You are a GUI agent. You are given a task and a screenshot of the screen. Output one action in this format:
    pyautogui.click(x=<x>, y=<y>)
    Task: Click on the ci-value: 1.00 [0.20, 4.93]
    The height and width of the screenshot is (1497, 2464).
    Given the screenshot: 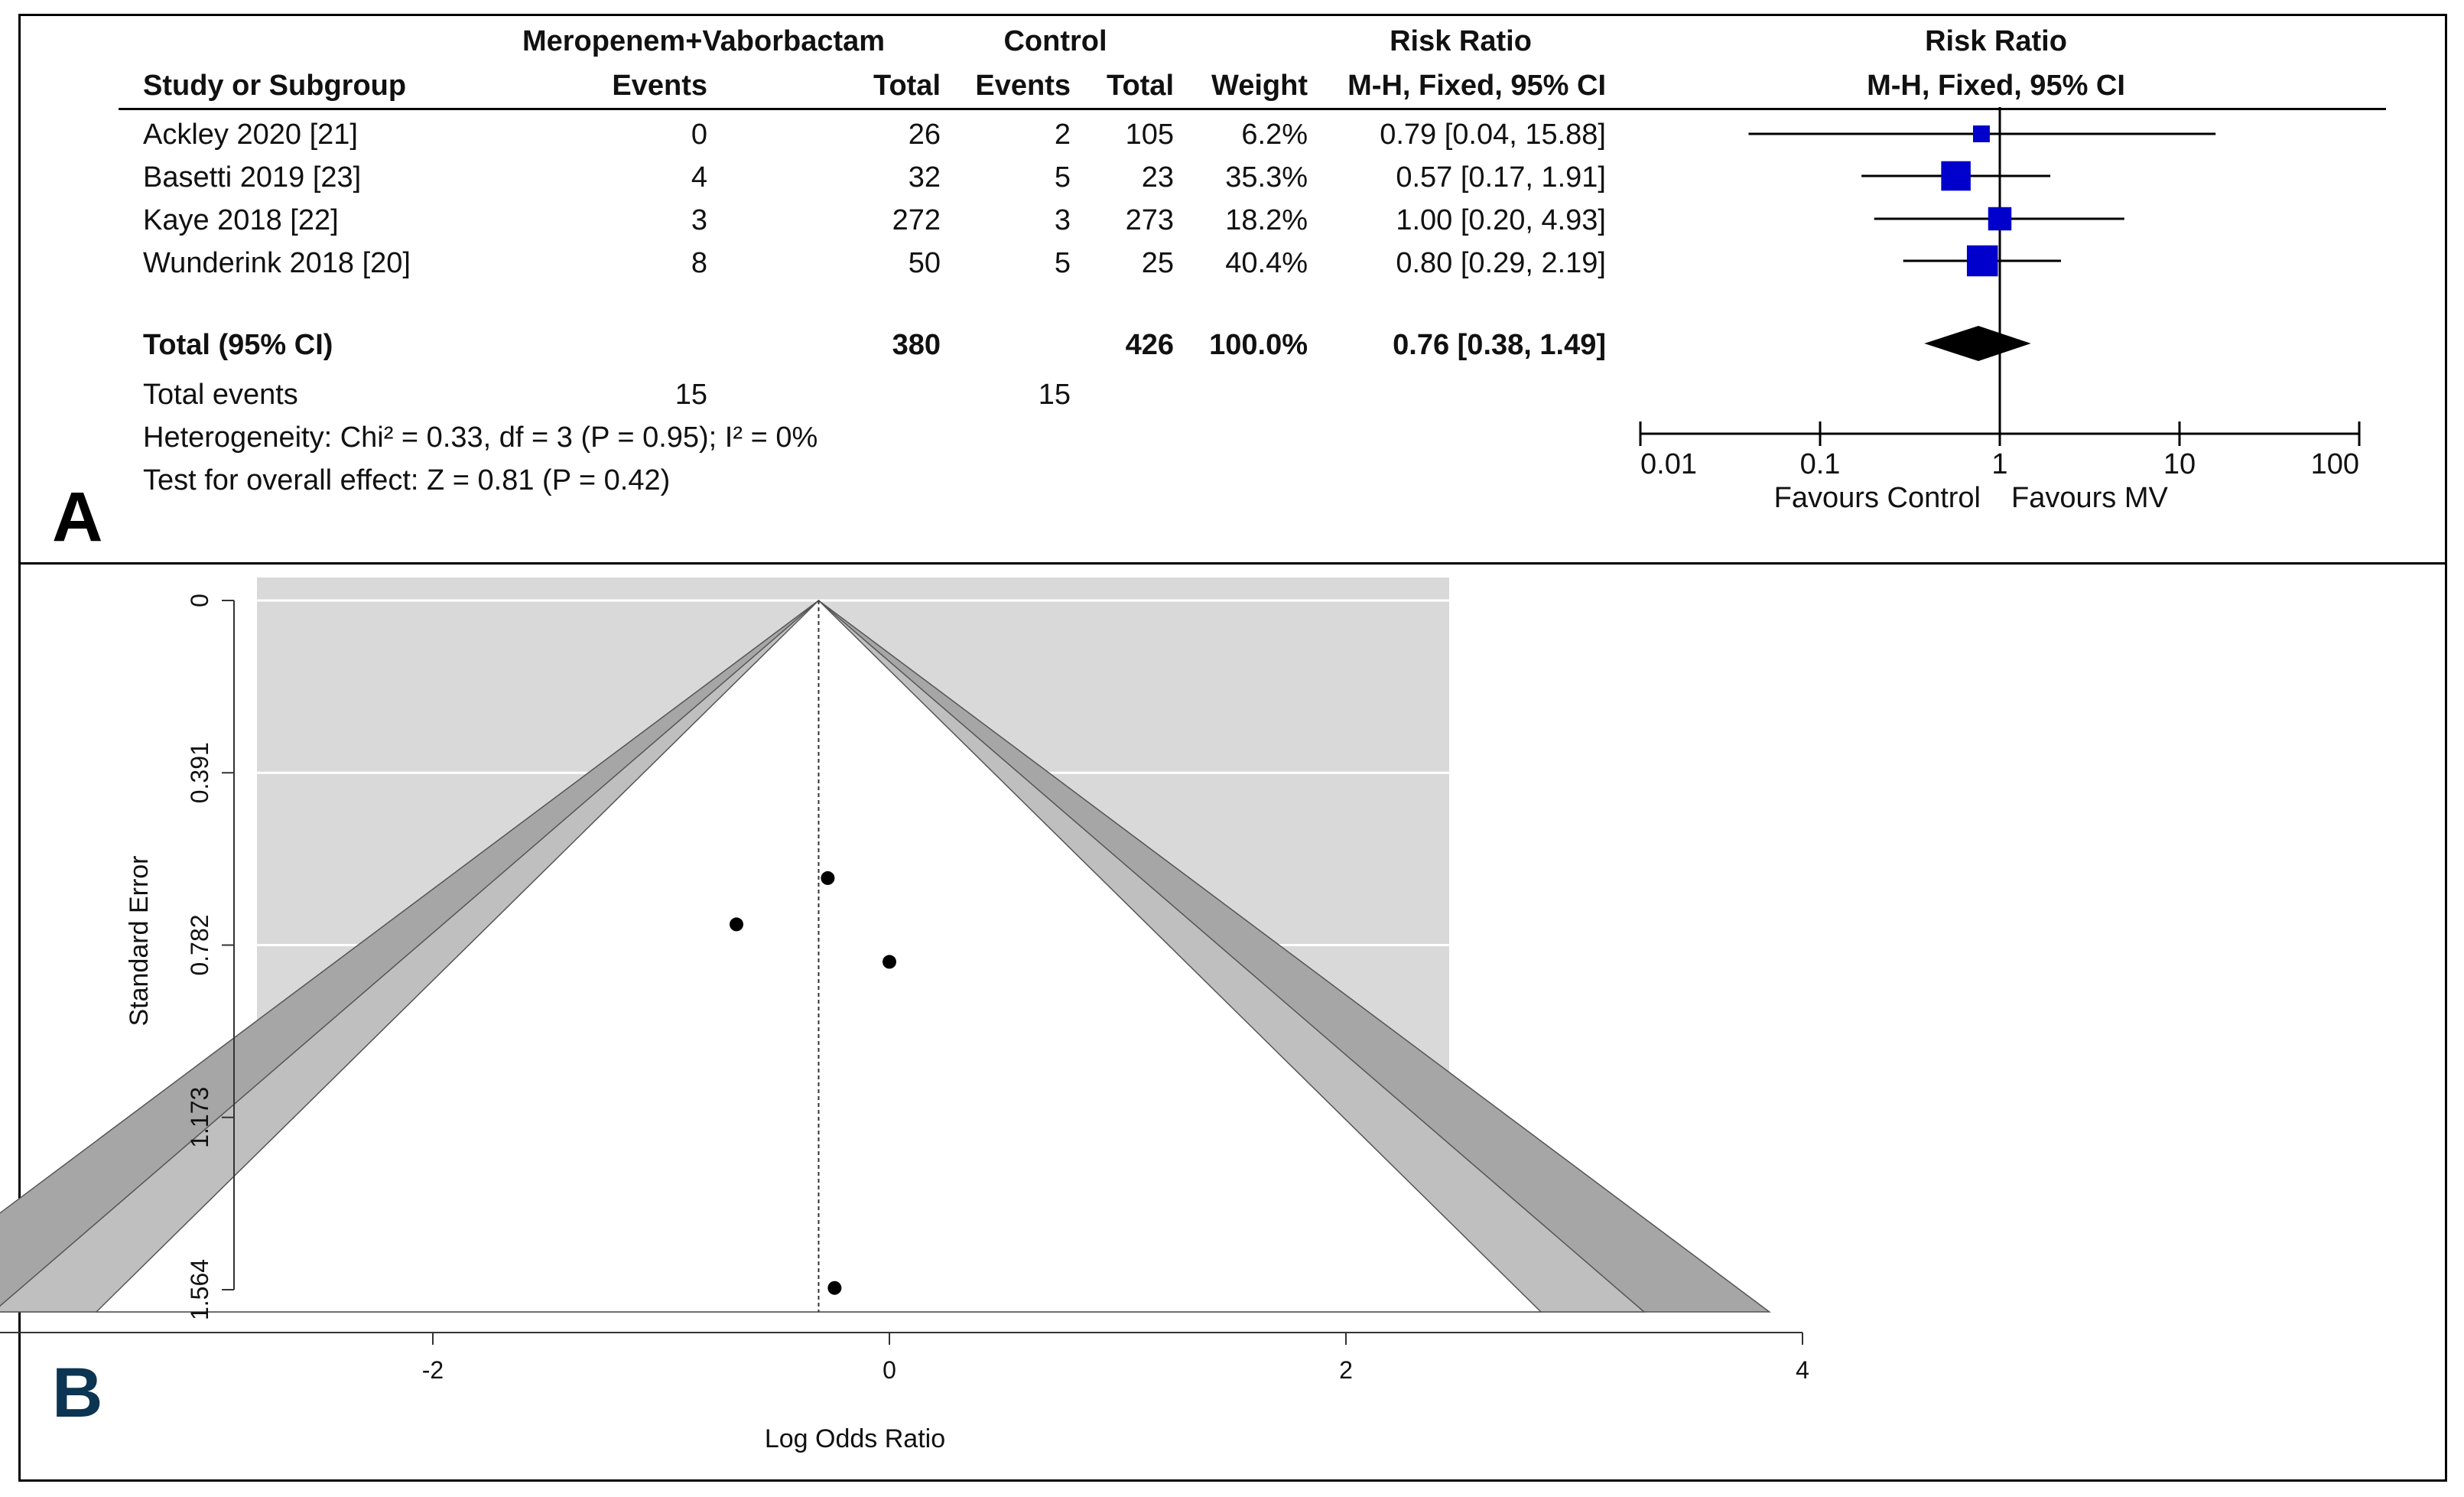 What is the action you would take?
    pyautogui.click(x=1501, y=220)
    